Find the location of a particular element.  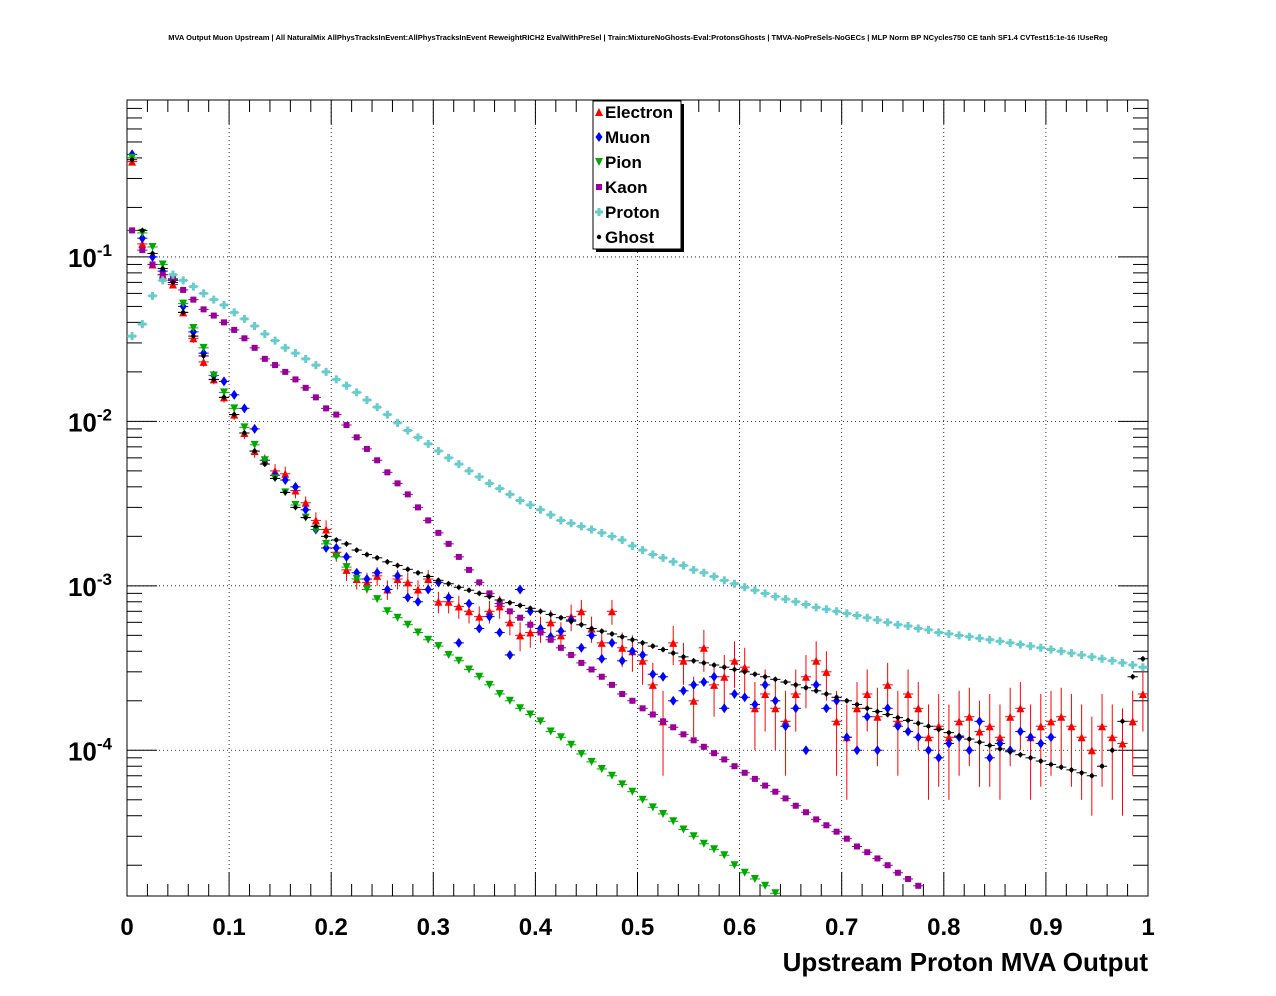

x-tick-label: 1 is located at coordinates (1147, 927).